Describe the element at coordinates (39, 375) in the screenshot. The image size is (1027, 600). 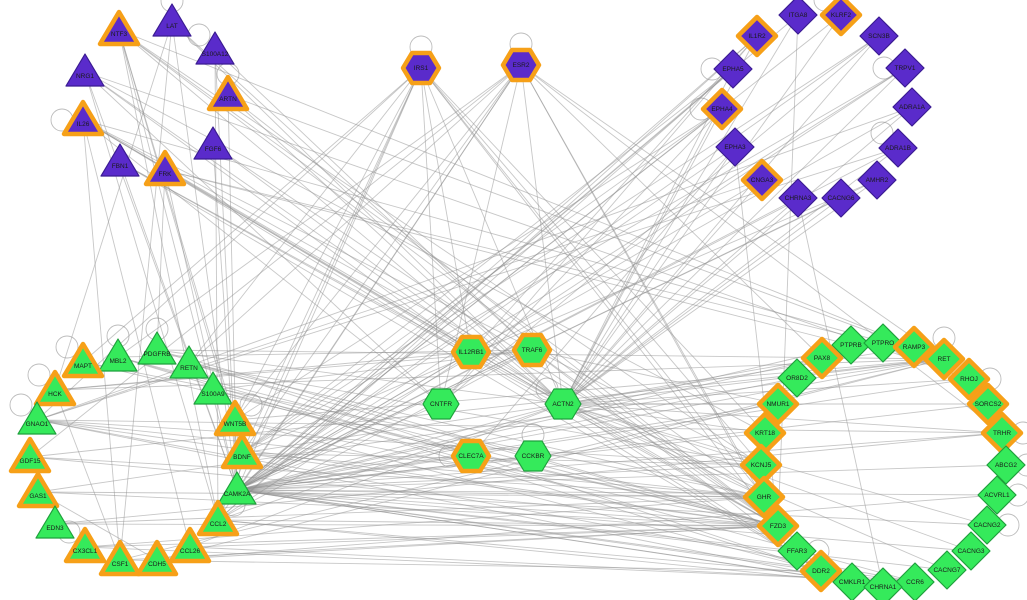
I see `self-loop-hck` at that location.